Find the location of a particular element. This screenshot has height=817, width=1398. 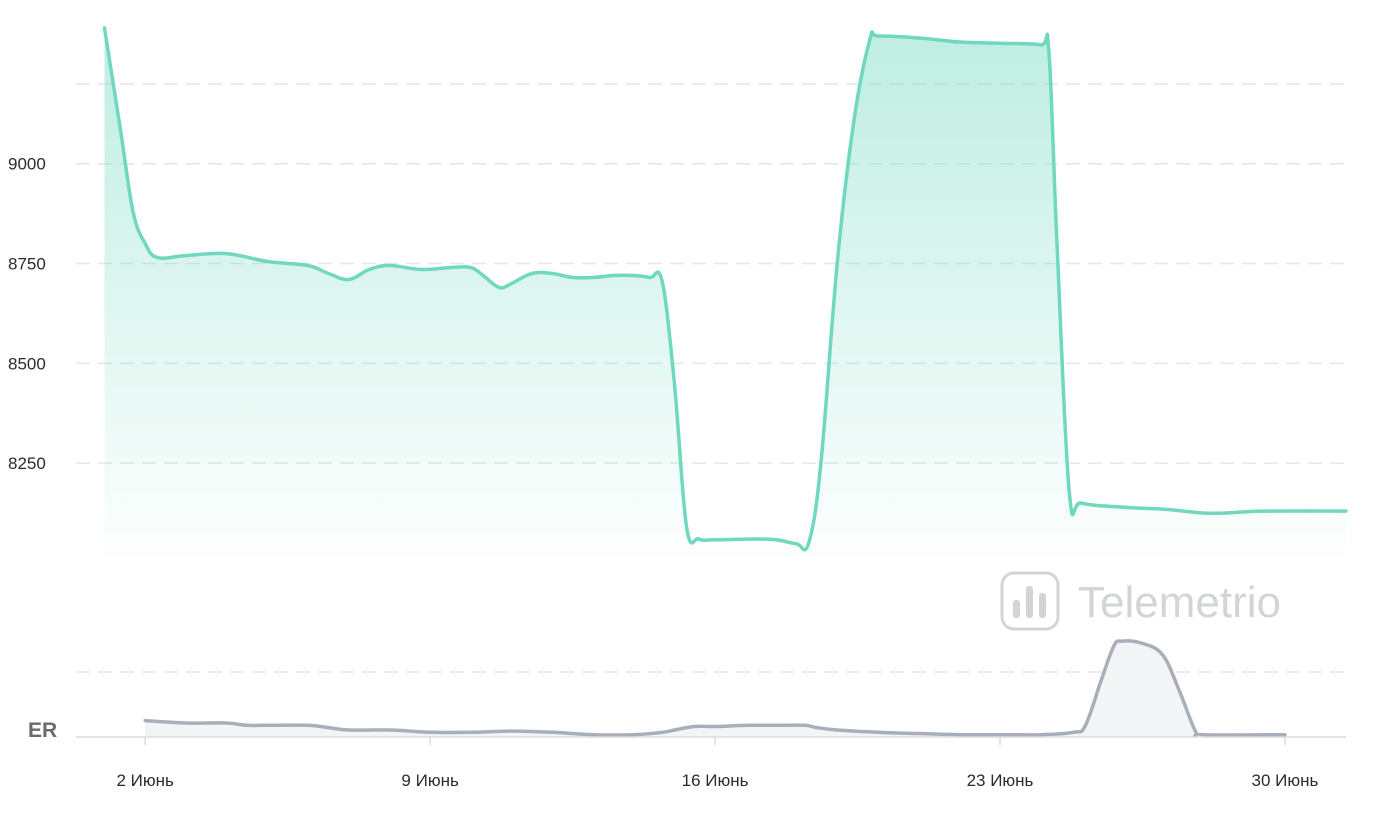

er-series-line is located at coordinates (715, 688).